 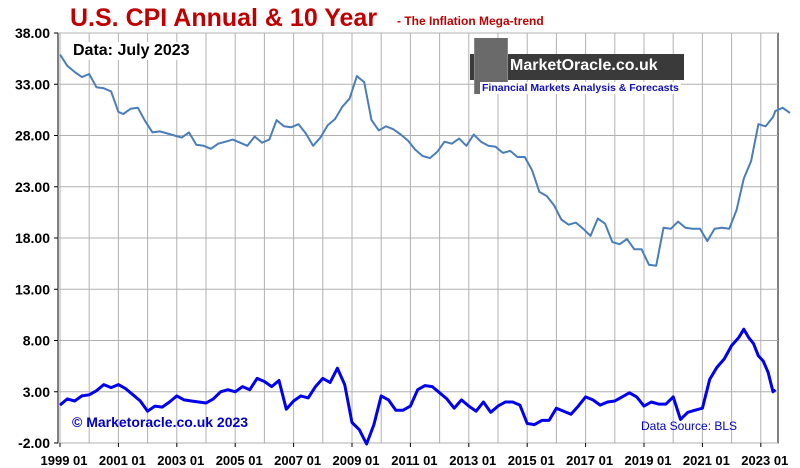 What do you see at coordinates (32, 187) in the screenshot?
I see `y-tick-label: 23.00` at bounding box center [32, 187].